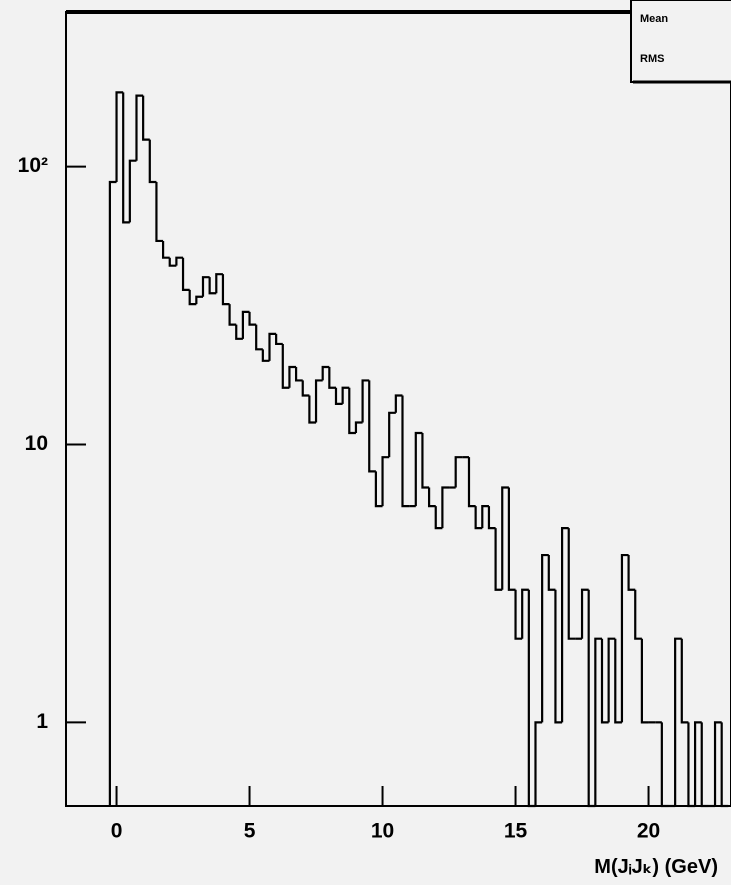 The width and height of the screenshot is (731, 885). Describe the element at coordinates (33, 165) in the screenshot. I see `y-tick-label: 10²` at that location.